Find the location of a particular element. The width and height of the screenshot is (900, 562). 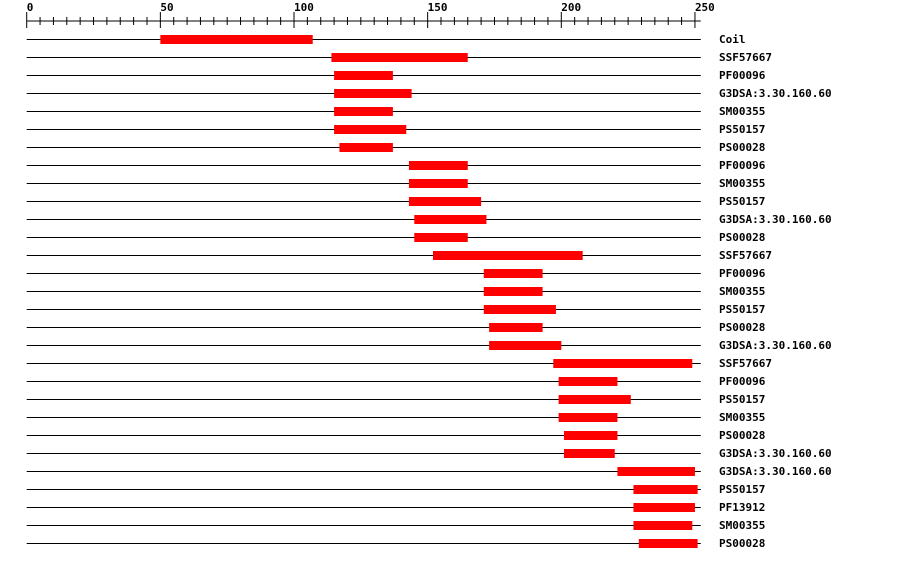

axis-tick-label: 150 is located at coordinates (438, 7).